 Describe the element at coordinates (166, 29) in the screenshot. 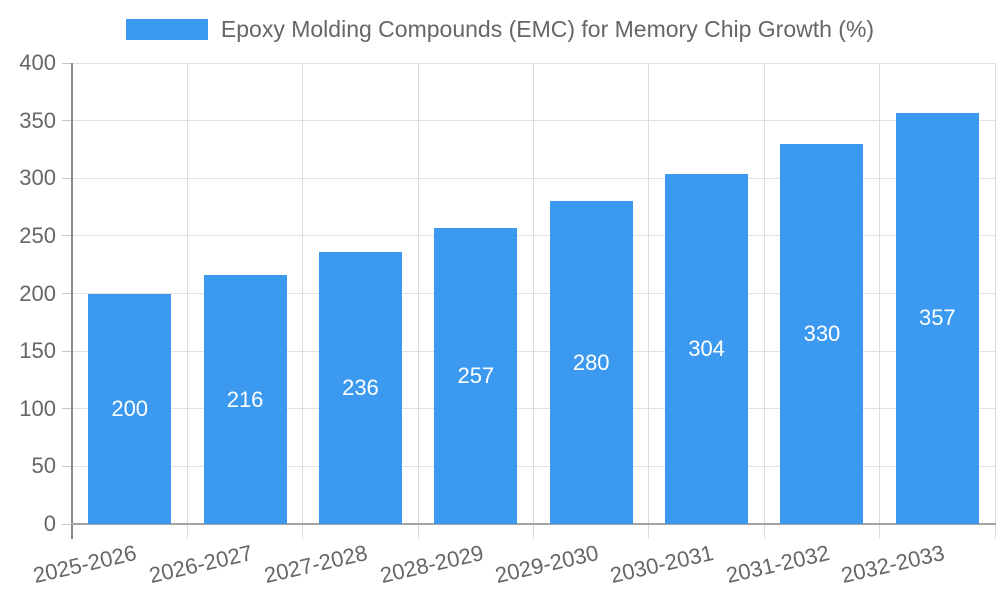

I see `legend-swatch-icon` at that location.